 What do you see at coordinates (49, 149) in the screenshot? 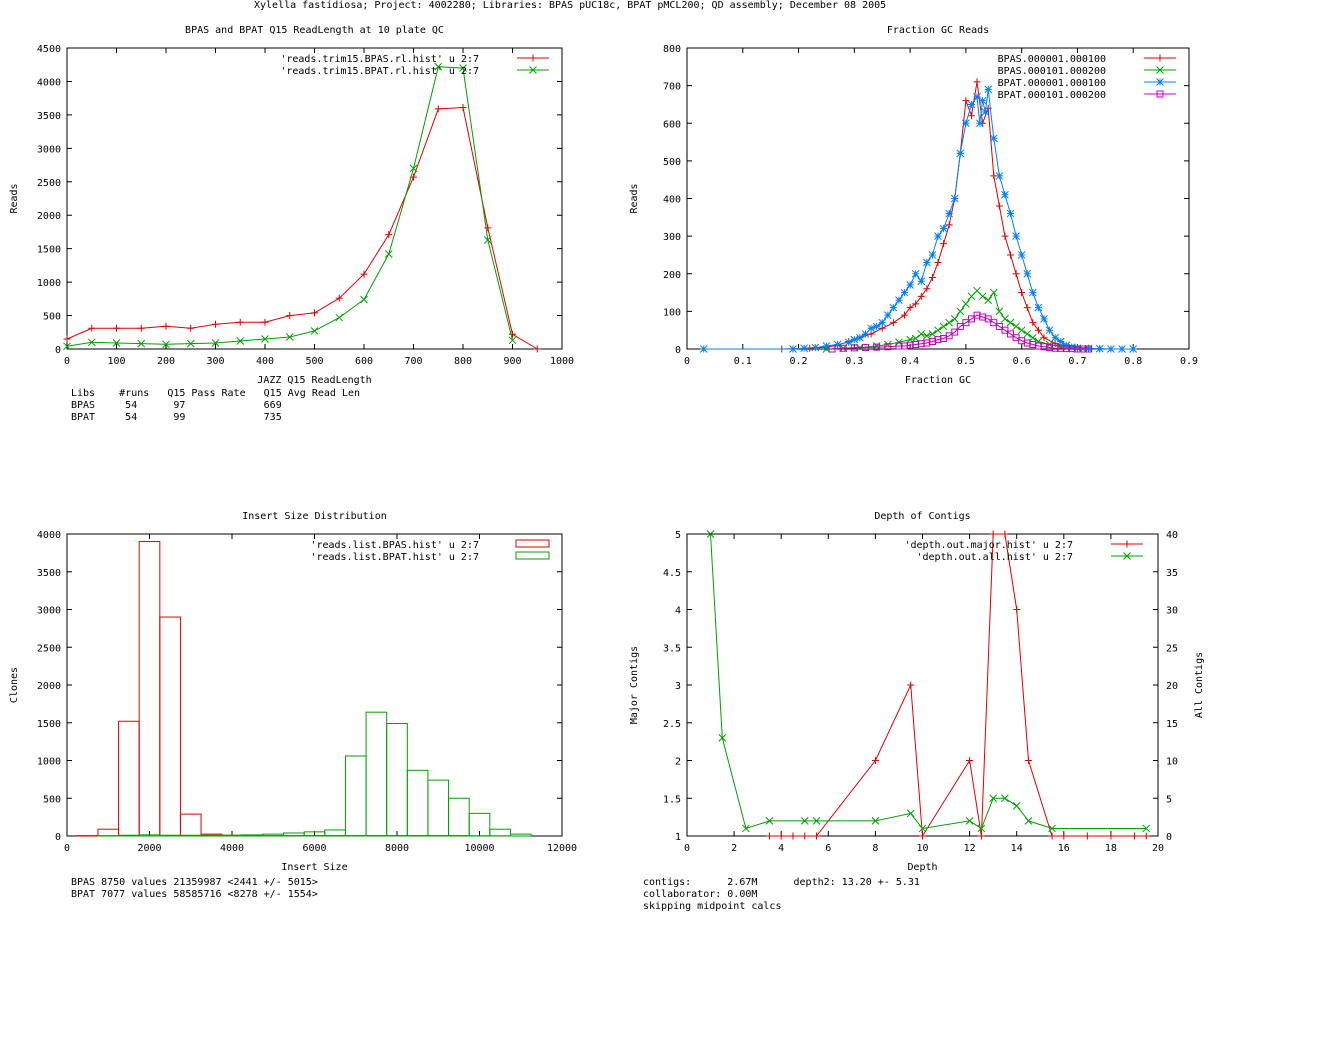
I see `y-tick-label: 3000` at bounding box center [49, 149].